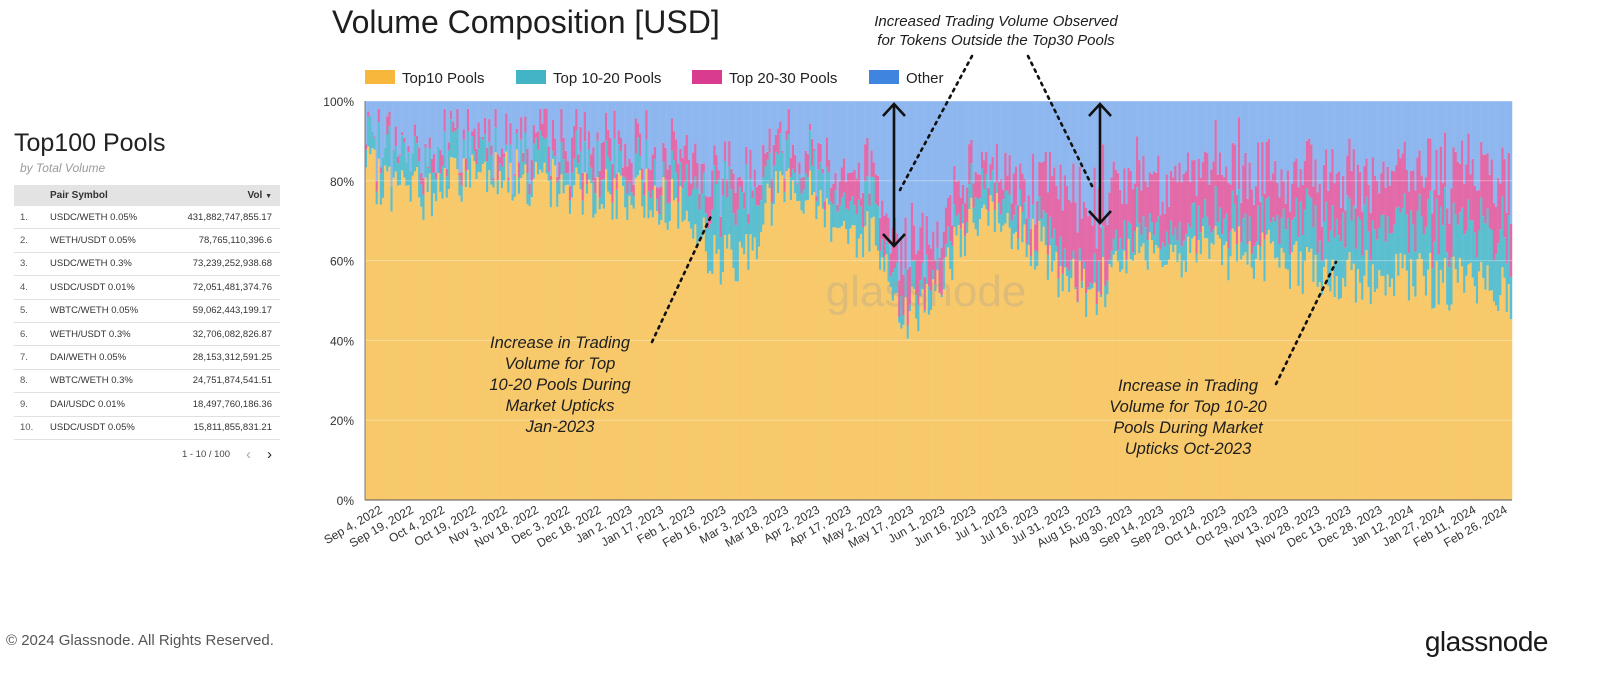 The height and width of the screenshot is (689, 1600). What do you see at coordinates (147, 287) in the screenshot?
I see `table-row: 4. USDC/USDT 0.01% 72,051,481,374.76` at bounding box center [147, 287].